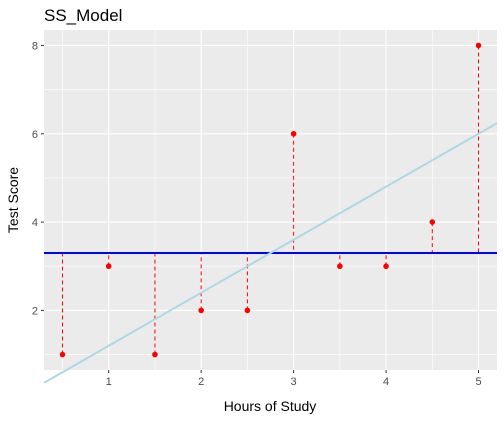 The height and width of the screenshot is (432, 504). I want to click on x-axis-ticks: 1 2 3 4 5, so click(294, 379).